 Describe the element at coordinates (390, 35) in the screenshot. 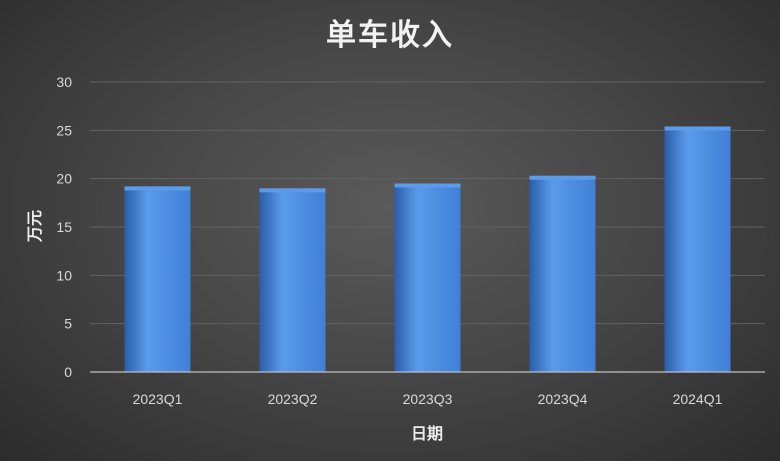

I see `chart-title: 单车收入` at that location.